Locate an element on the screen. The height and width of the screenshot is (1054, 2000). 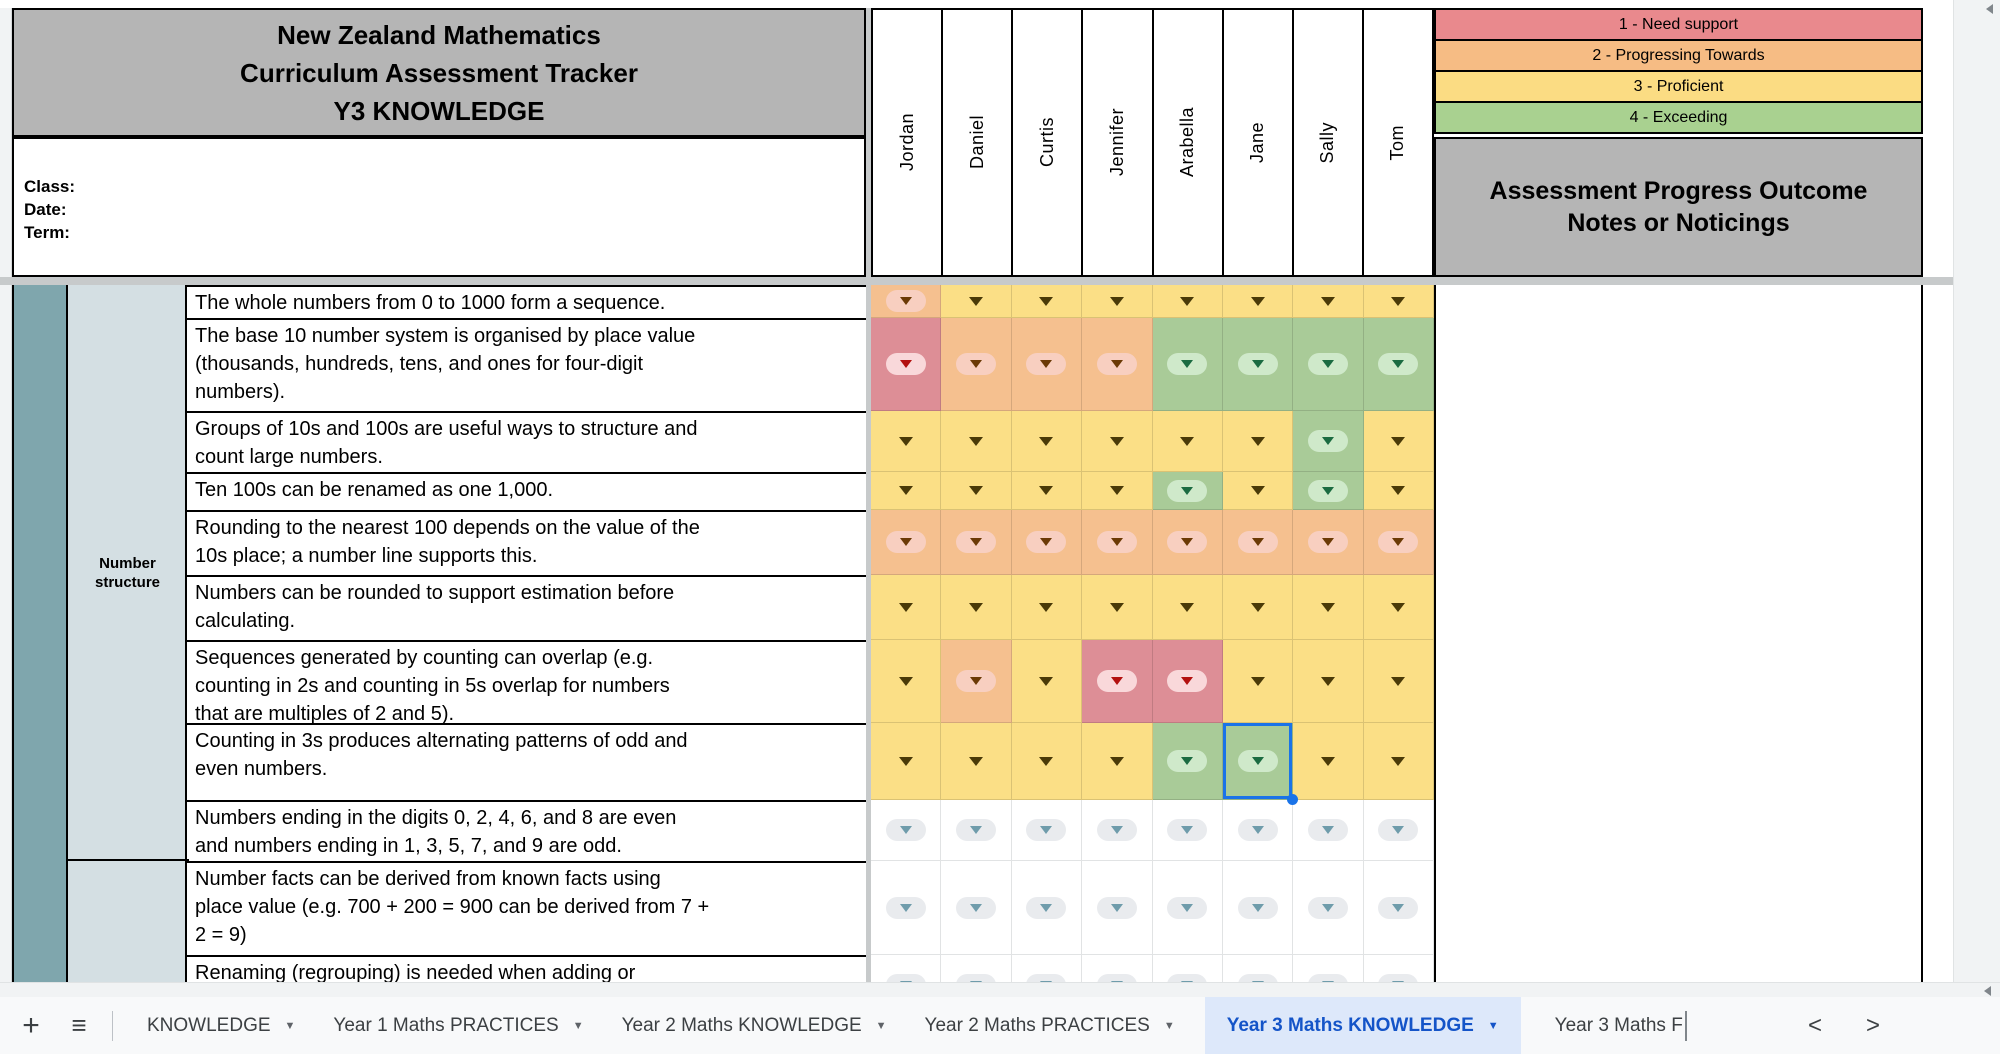
sheet-tab: Year 2 Maths KNOWLEDGE ▼ is located at coordinates (754, 1025).